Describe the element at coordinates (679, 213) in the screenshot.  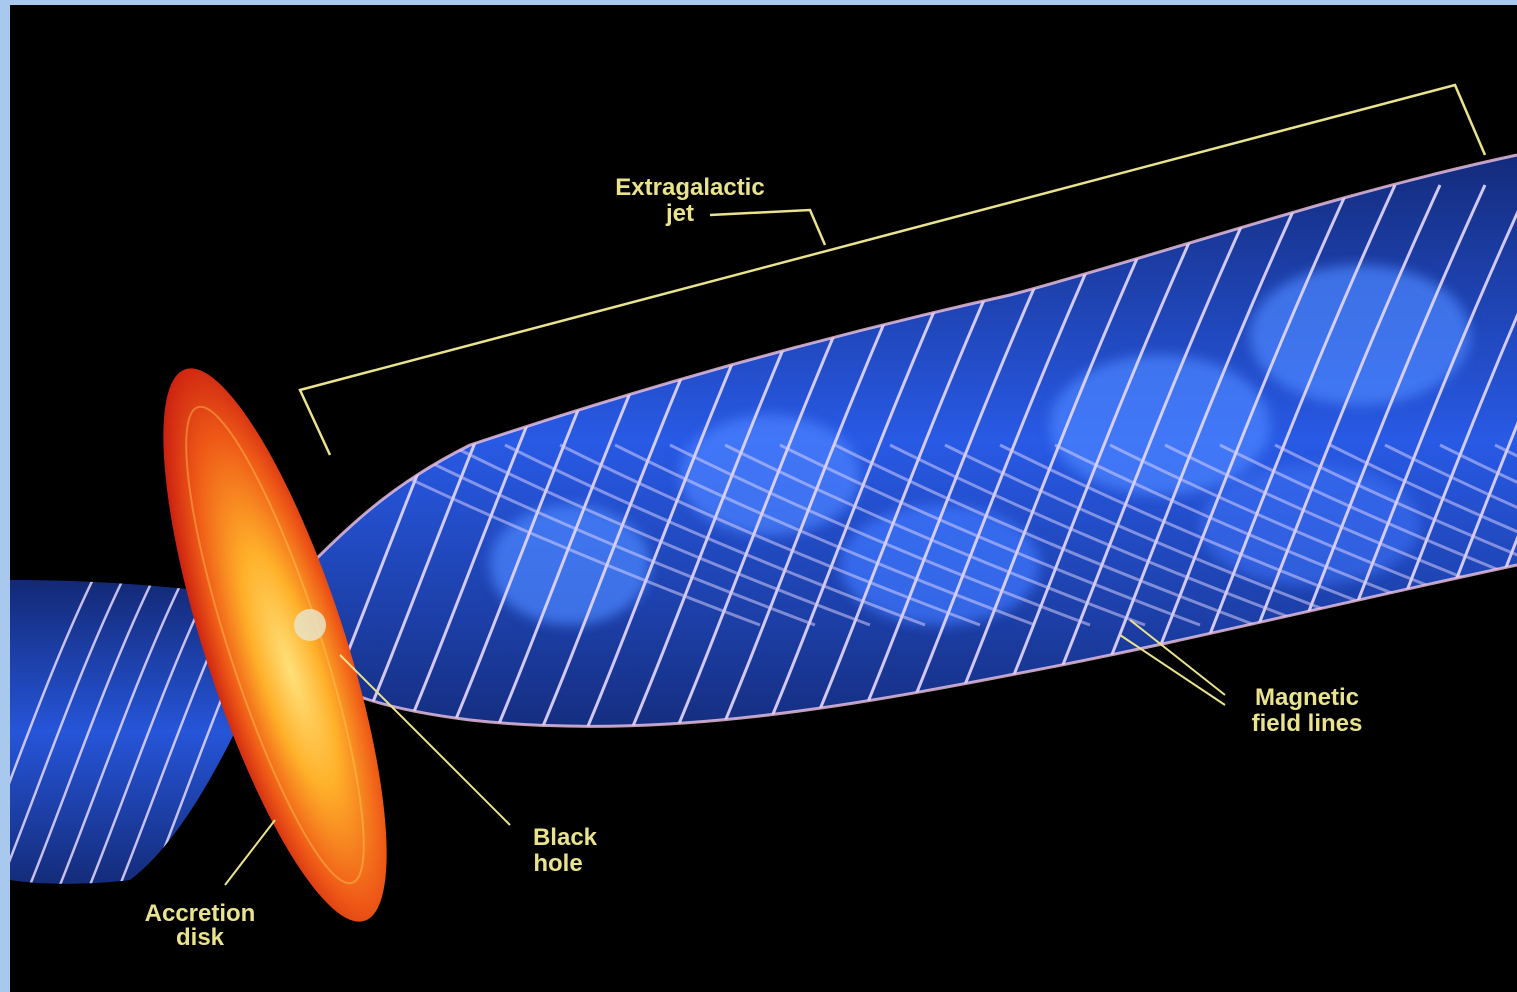
I see `label-extragalactic-jet-line2: jet` at that location.